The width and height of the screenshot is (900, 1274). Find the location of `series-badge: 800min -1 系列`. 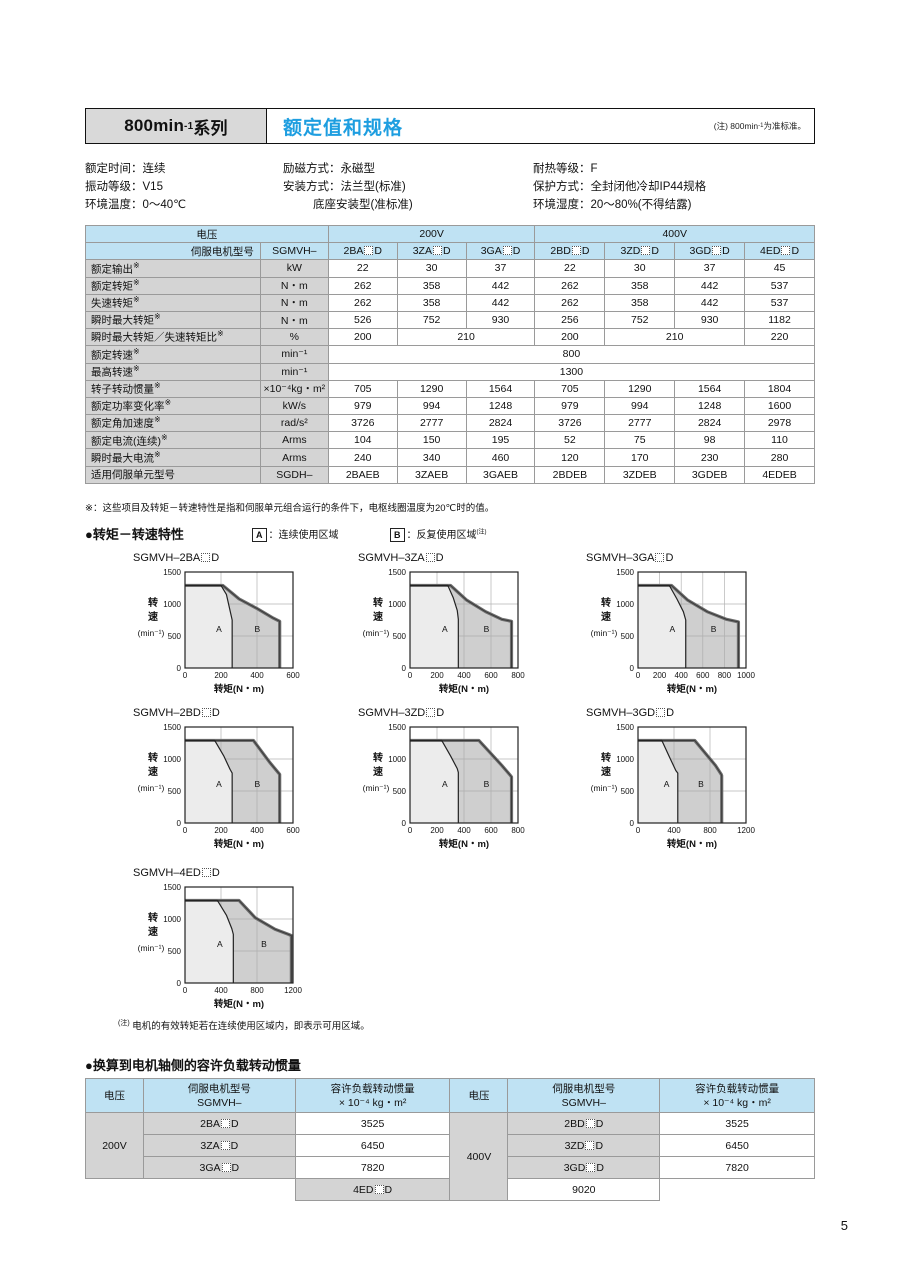

series-badge: 800min -1 系列 is located at coordinates (176, 126).